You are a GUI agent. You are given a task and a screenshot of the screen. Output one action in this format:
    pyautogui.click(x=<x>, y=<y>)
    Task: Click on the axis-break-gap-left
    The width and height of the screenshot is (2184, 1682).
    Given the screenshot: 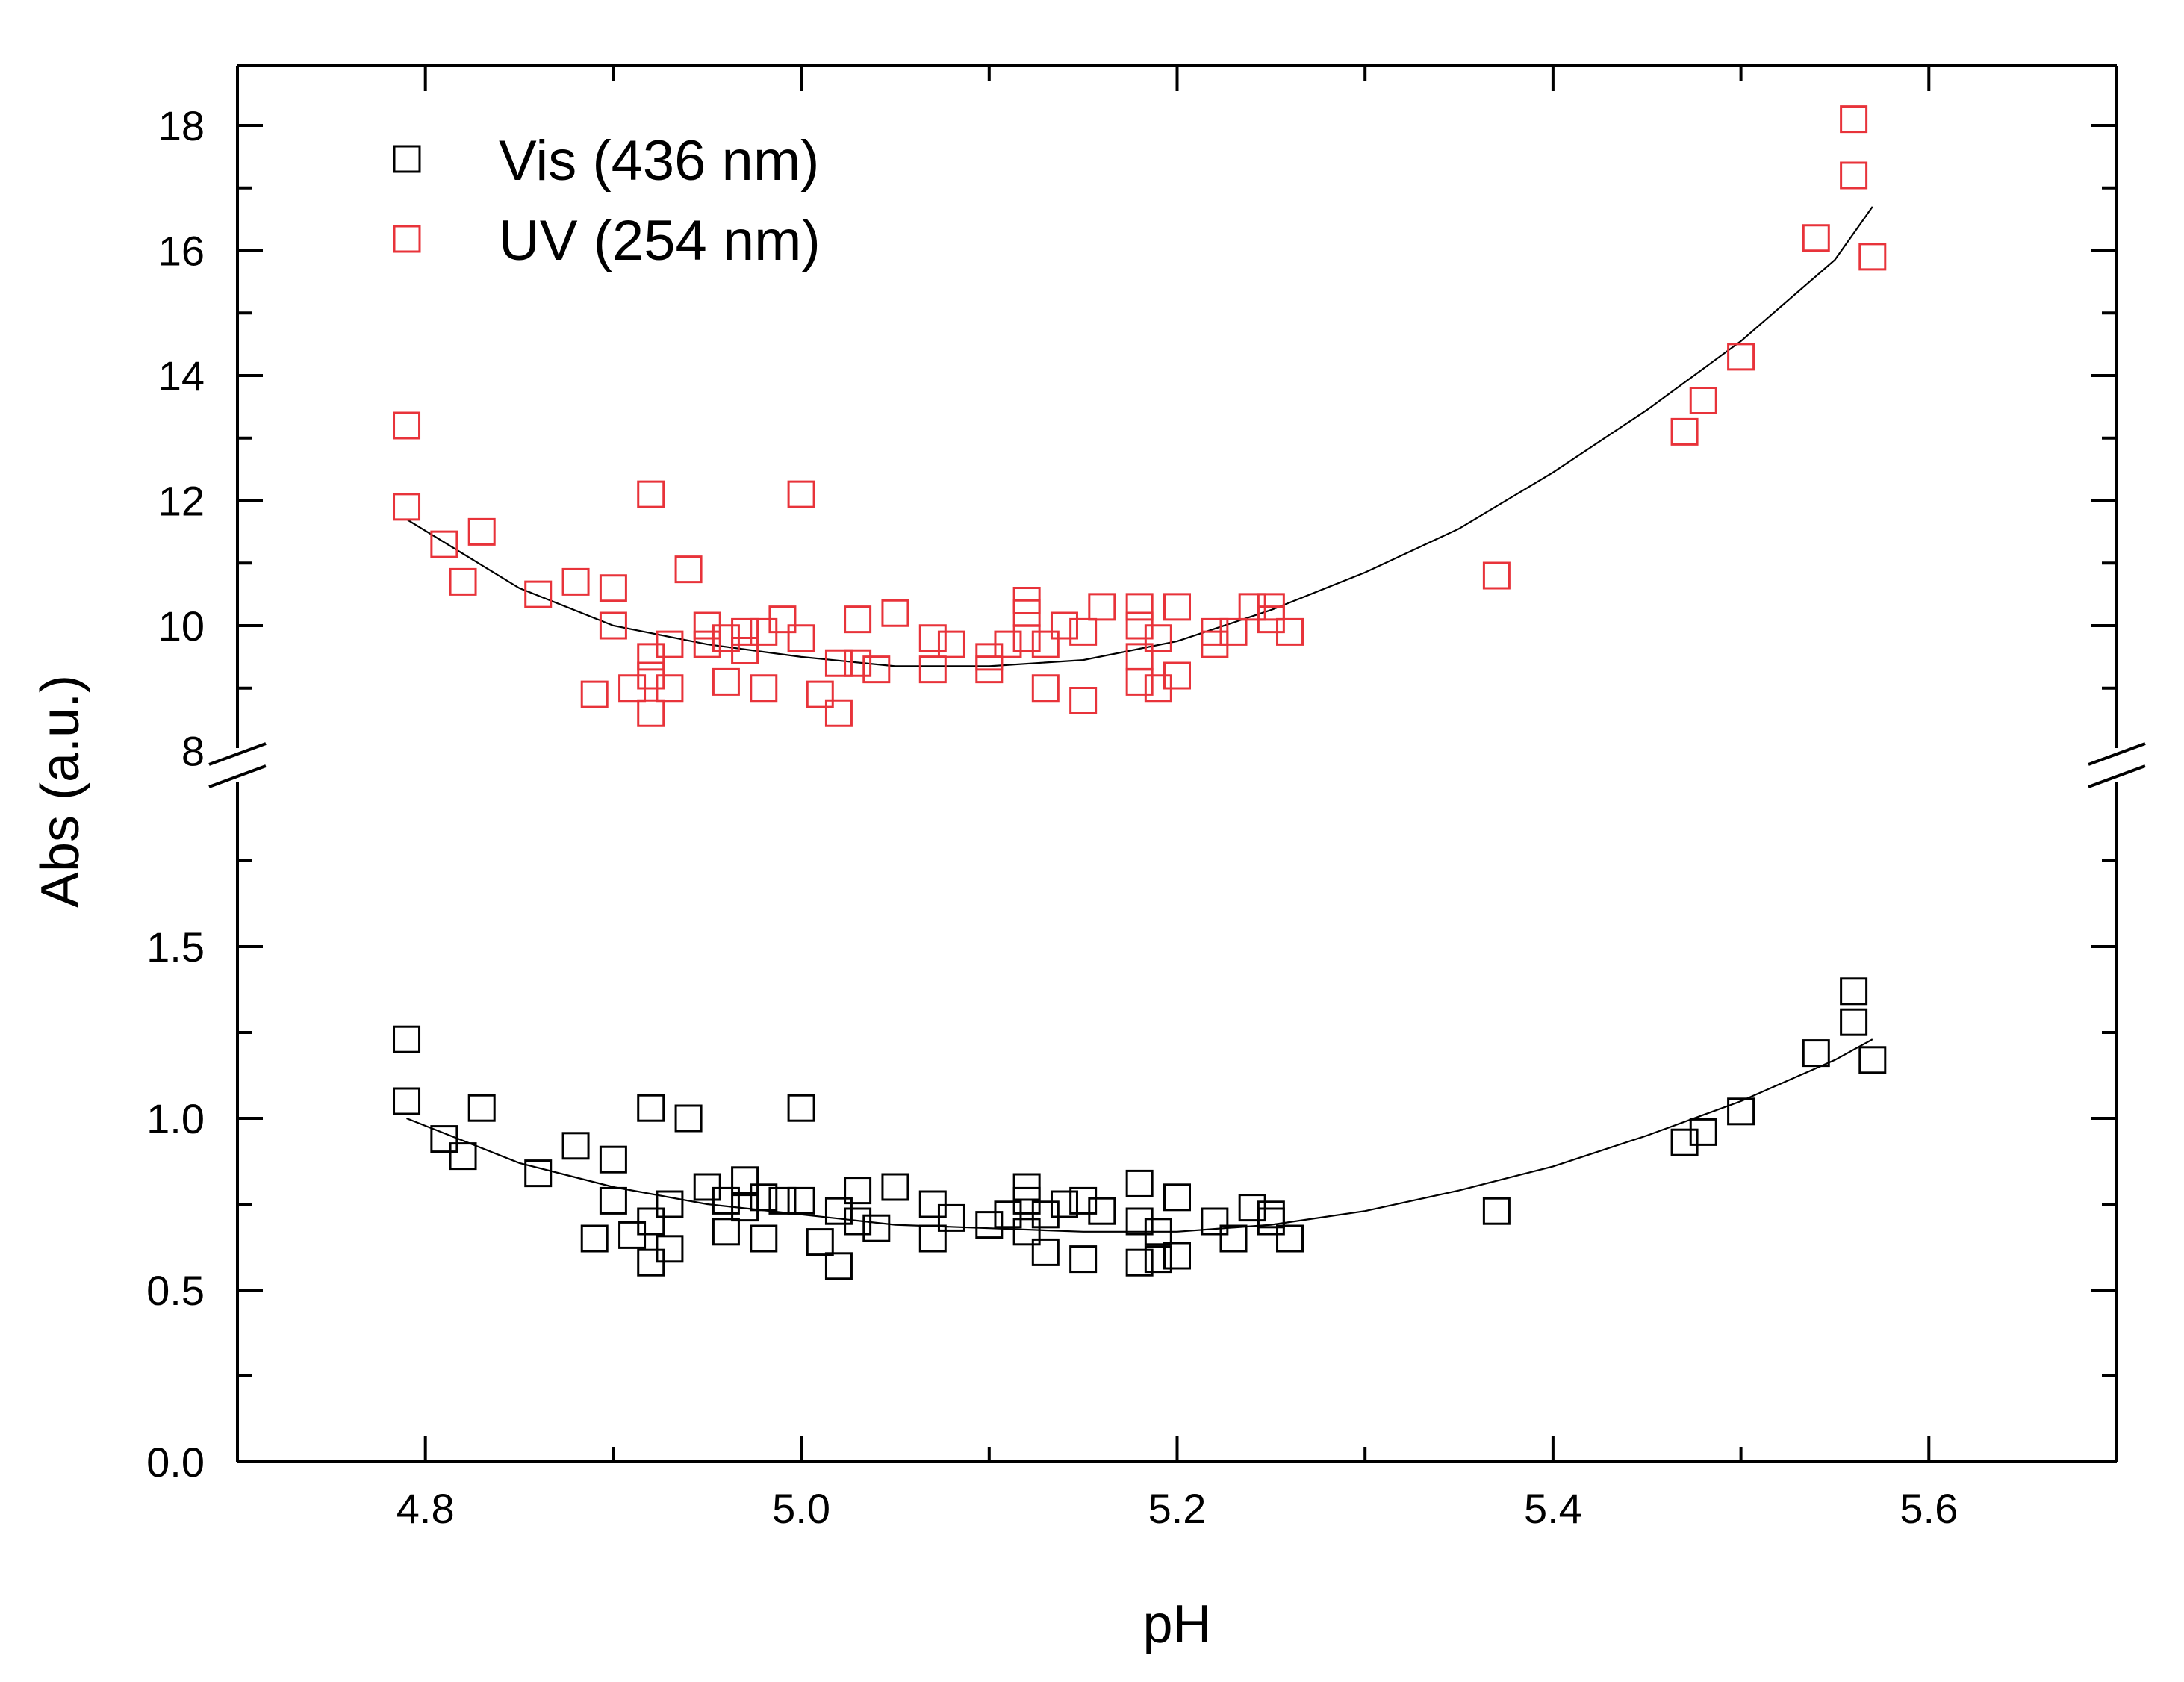 What is the action you would take?
    pyautogui.click(x=237, y=765)
    